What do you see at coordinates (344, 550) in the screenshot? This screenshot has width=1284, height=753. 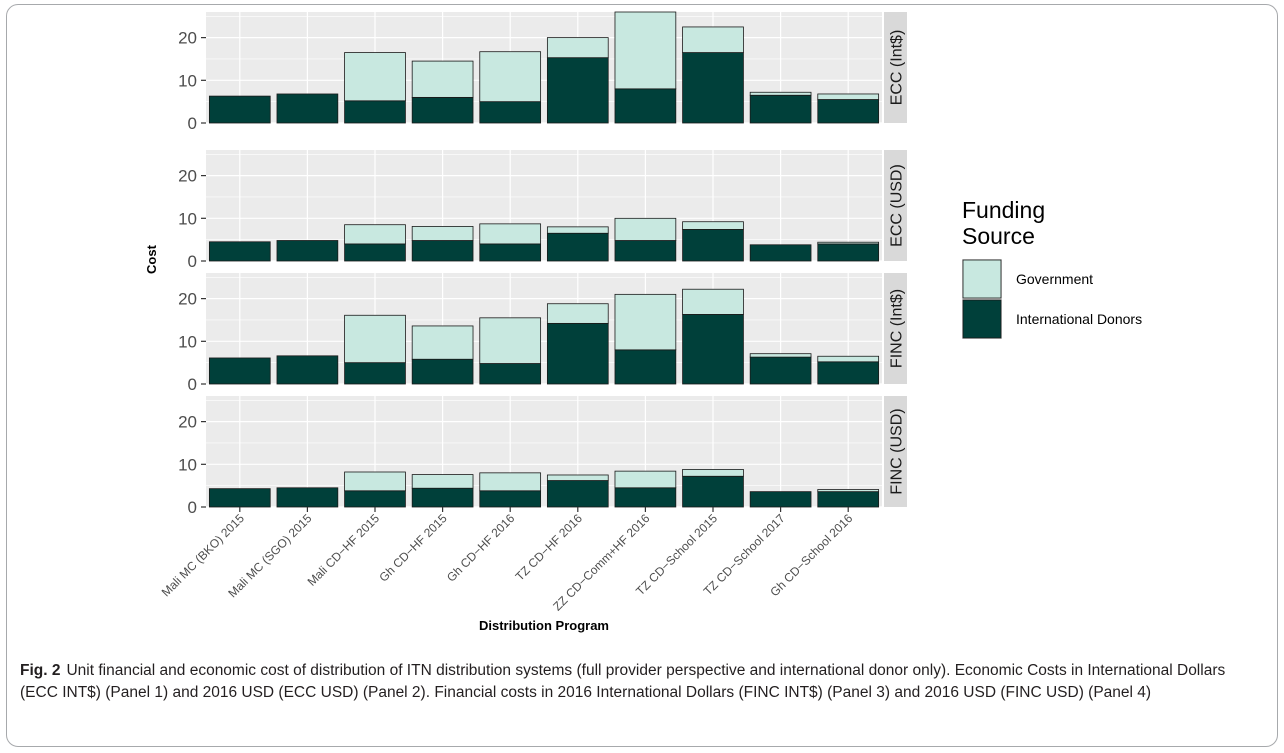 I see `x-tick-label-mali-cd-hf-2015: Mali CD−HF 2015` at bounding box center [344, 550].